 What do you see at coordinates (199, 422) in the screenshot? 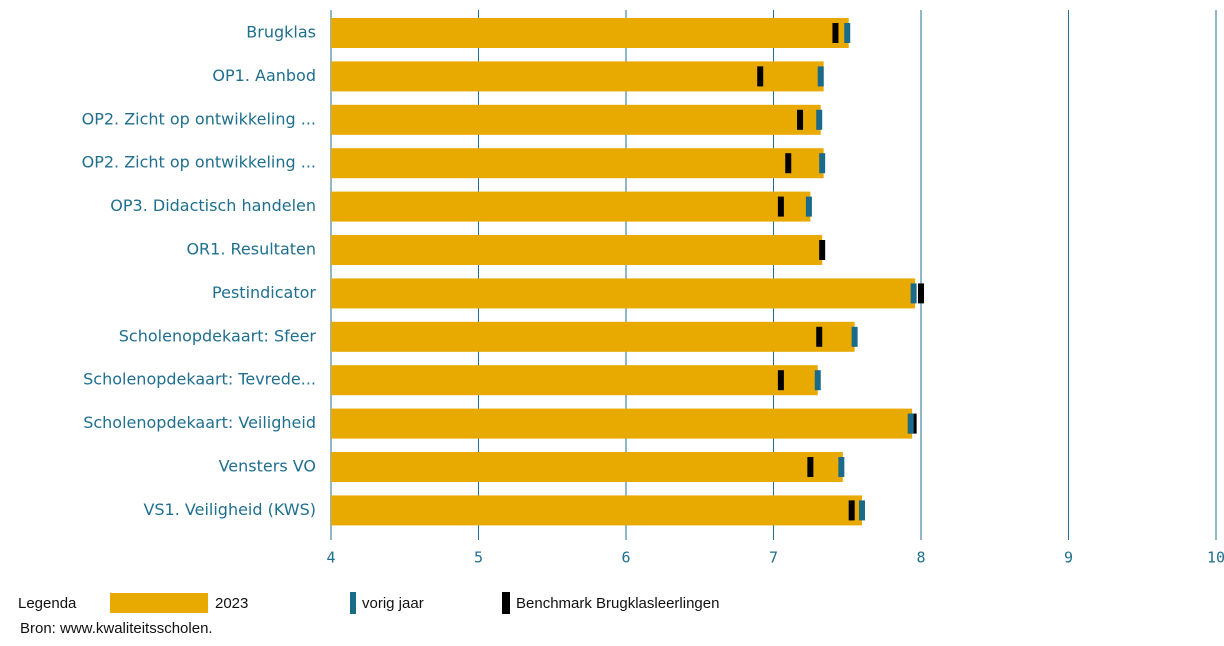
I see `category-label: Scholenopdekaart: Veiligheid` at bounding box center [199, 422].